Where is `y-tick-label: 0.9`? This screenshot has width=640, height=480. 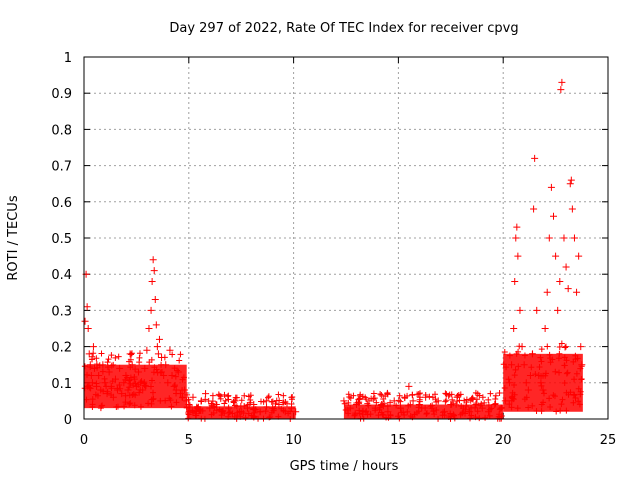 y-tick-label: 0.9 is located at coordinates (61, 94).